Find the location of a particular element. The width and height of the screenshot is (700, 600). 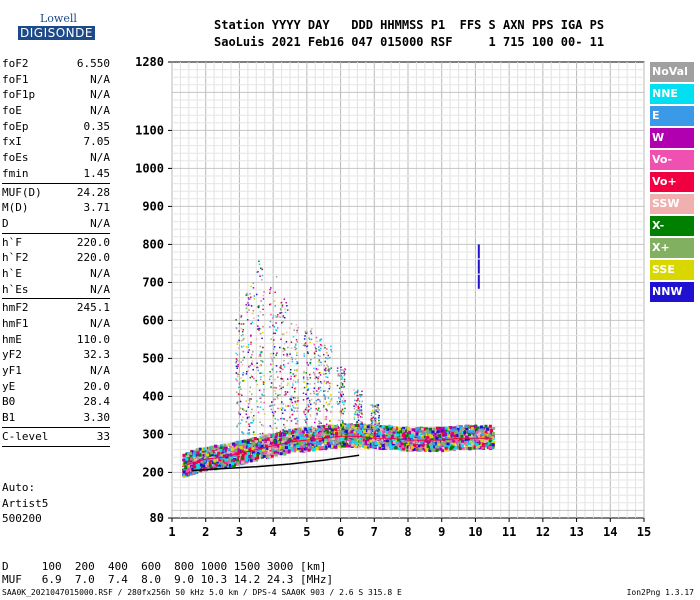

legend-item-noval: NoVal is located at coordinates (672, 72).